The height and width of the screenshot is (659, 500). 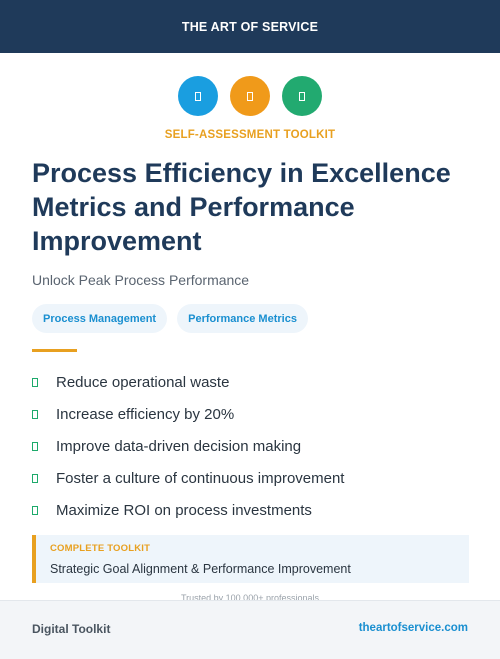 I want to click on icon-row, so click(x=250, y=96).